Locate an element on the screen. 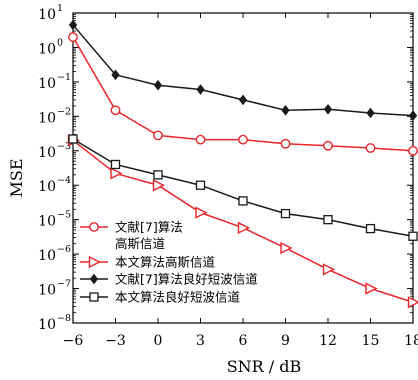 This screenshot has width=418, height=380. y-tick-label-7: 10 is located at coordinates (47, 84).